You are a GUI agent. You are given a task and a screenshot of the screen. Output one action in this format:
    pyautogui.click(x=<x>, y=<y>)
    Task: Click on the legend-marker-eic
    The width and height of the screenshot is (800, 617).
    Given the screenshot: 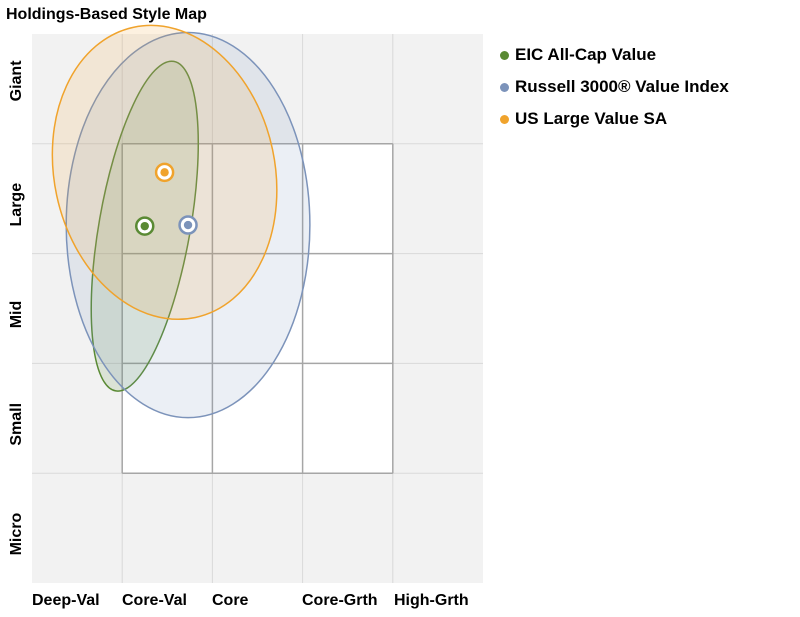 What is the action you would take?
    pyautogui.click(x=504, y=55)
    